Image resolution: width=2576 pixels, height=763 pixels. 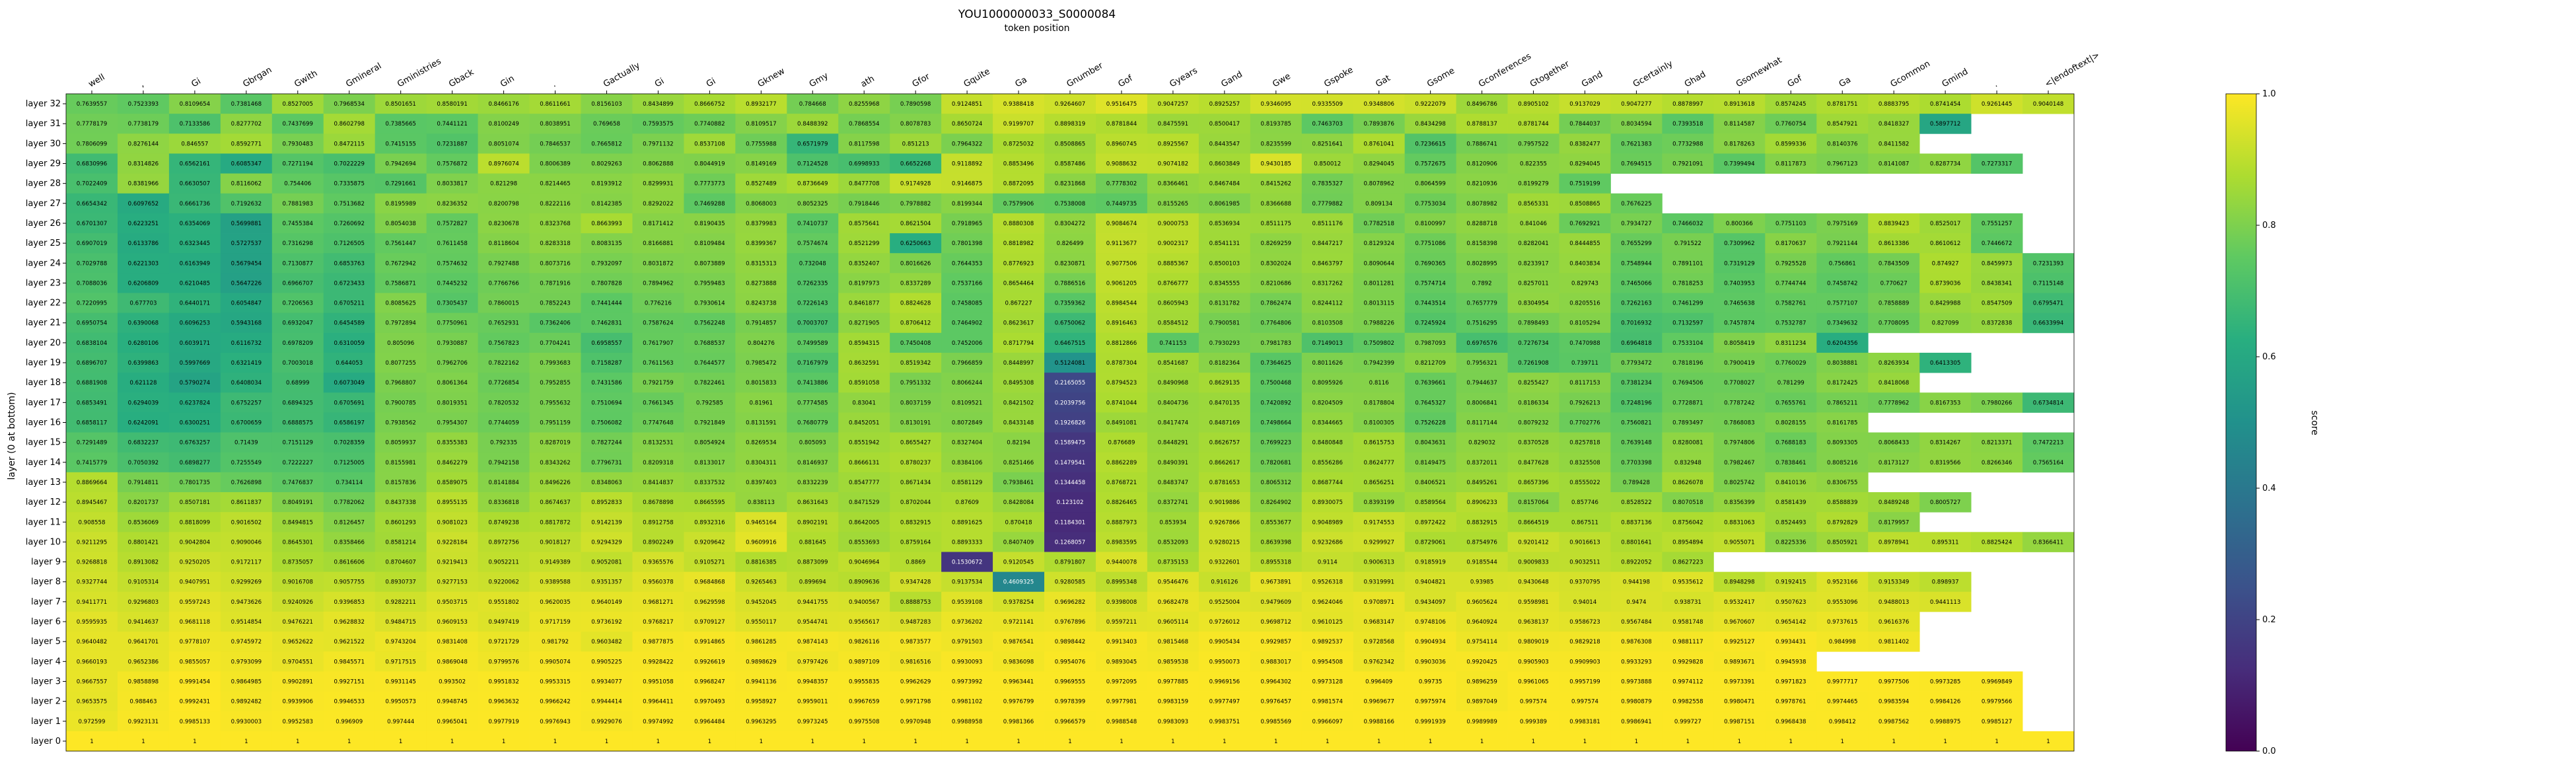 I want to click on cell-value-label: 0.9972095, so click(x=1122, y=681).